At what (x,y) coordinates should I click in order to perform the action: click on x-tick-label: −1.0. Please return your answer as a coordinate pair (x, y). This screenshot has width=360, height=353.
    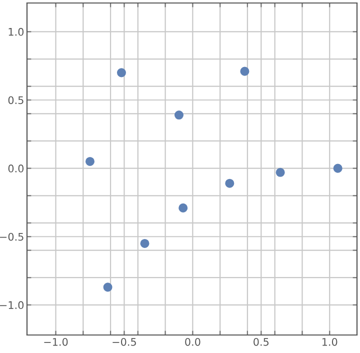
    Looking at the image, I should click on (56, 342).